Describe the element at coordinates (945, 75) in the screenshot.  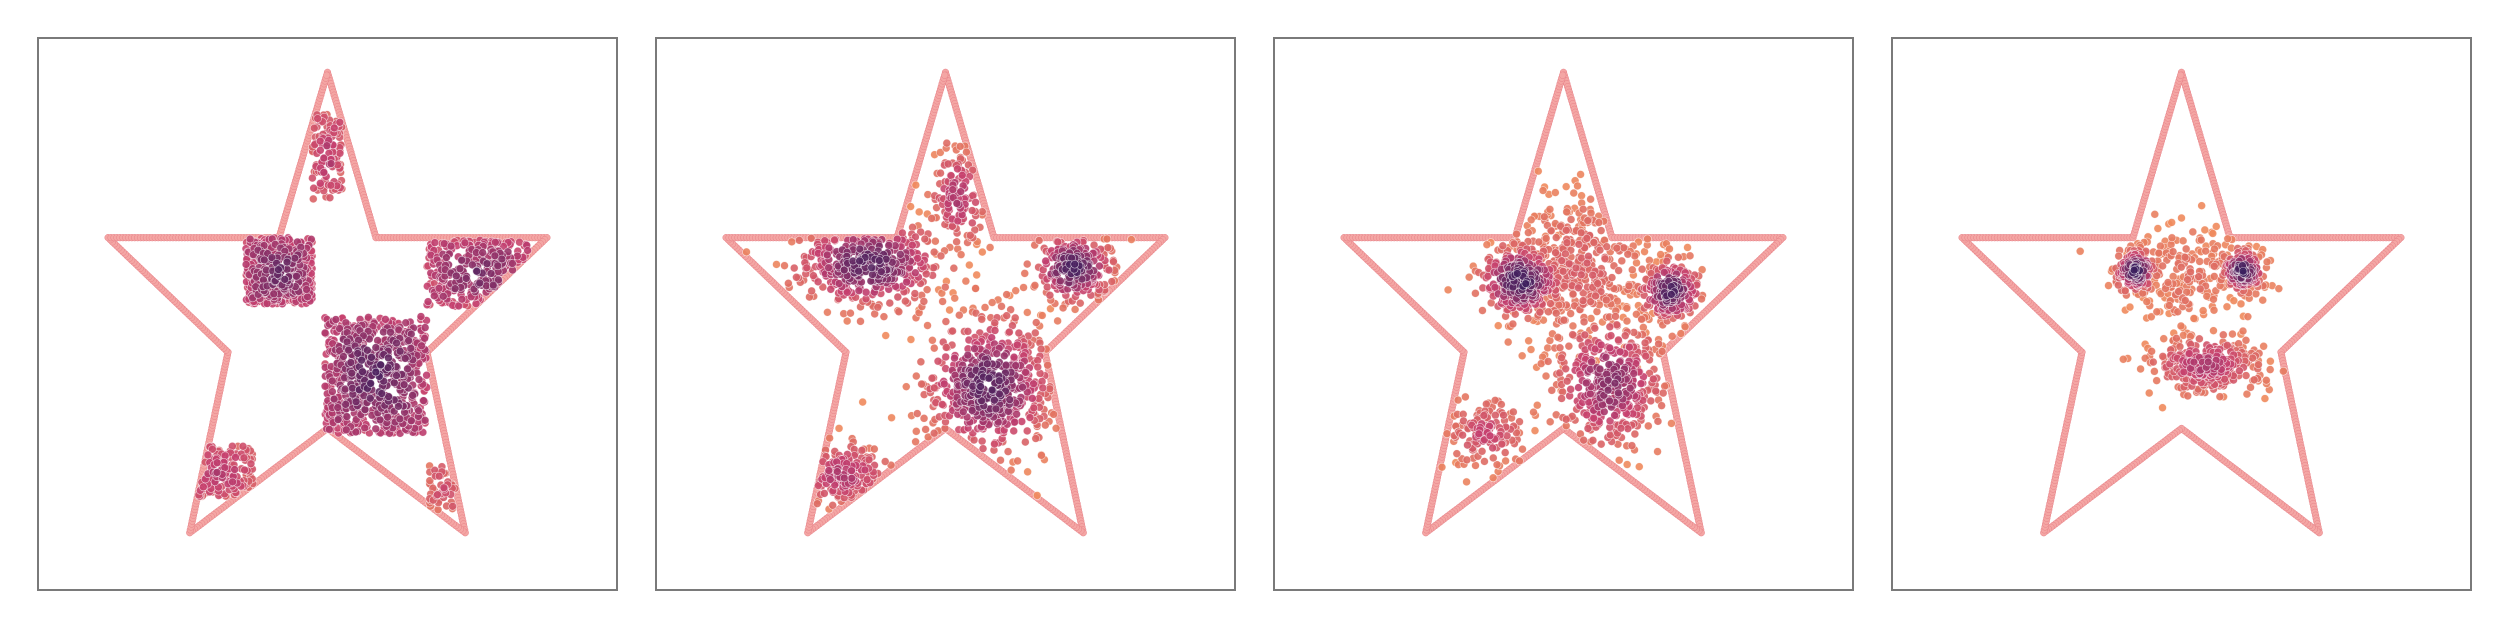
I see `boundary-point` at that location.